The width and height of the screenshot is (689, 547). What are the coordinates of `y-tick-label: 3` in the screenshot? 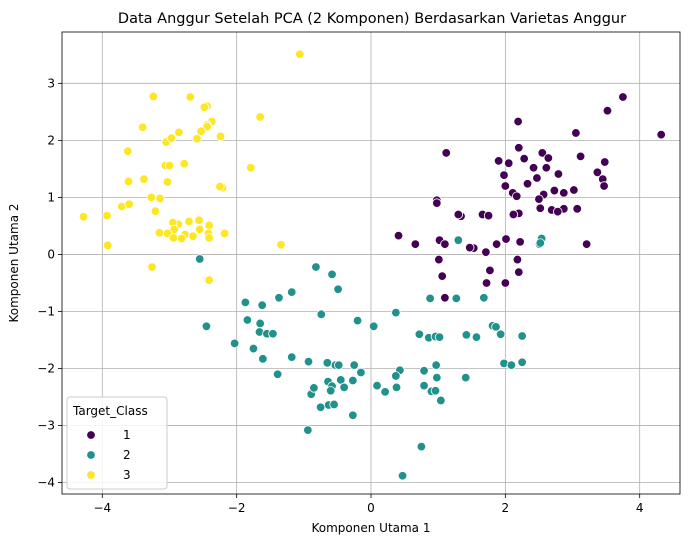 It's located at (51, 83).